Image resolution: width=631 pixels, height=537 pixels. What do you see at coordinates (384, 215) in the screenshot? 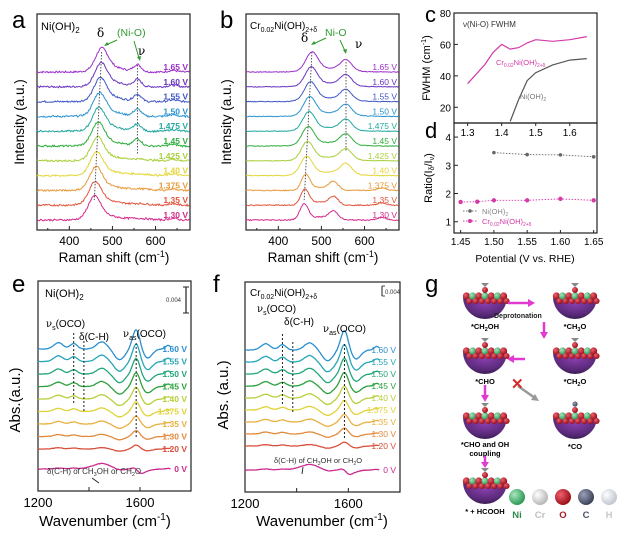
I see `voltage-label: 1.30 V` at bounding box center [384, 215].